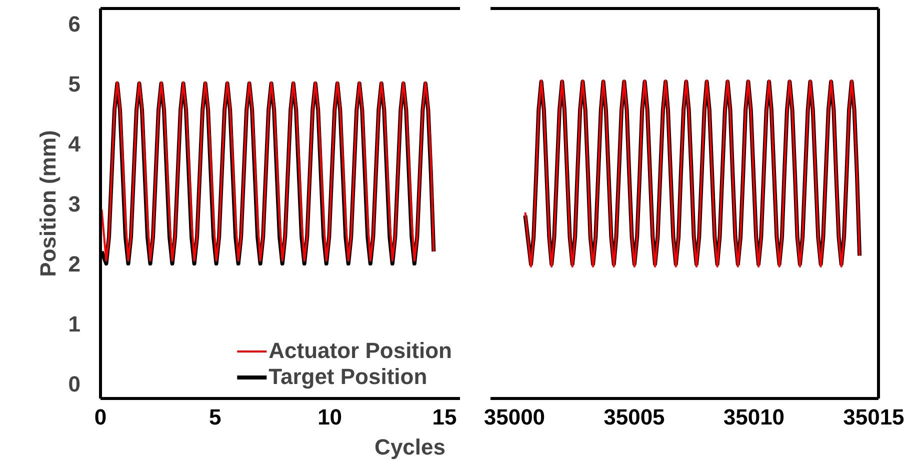 This screenshot has height=473, width=906. I want to click on x-tick-label: 35005, so click(634, 417).